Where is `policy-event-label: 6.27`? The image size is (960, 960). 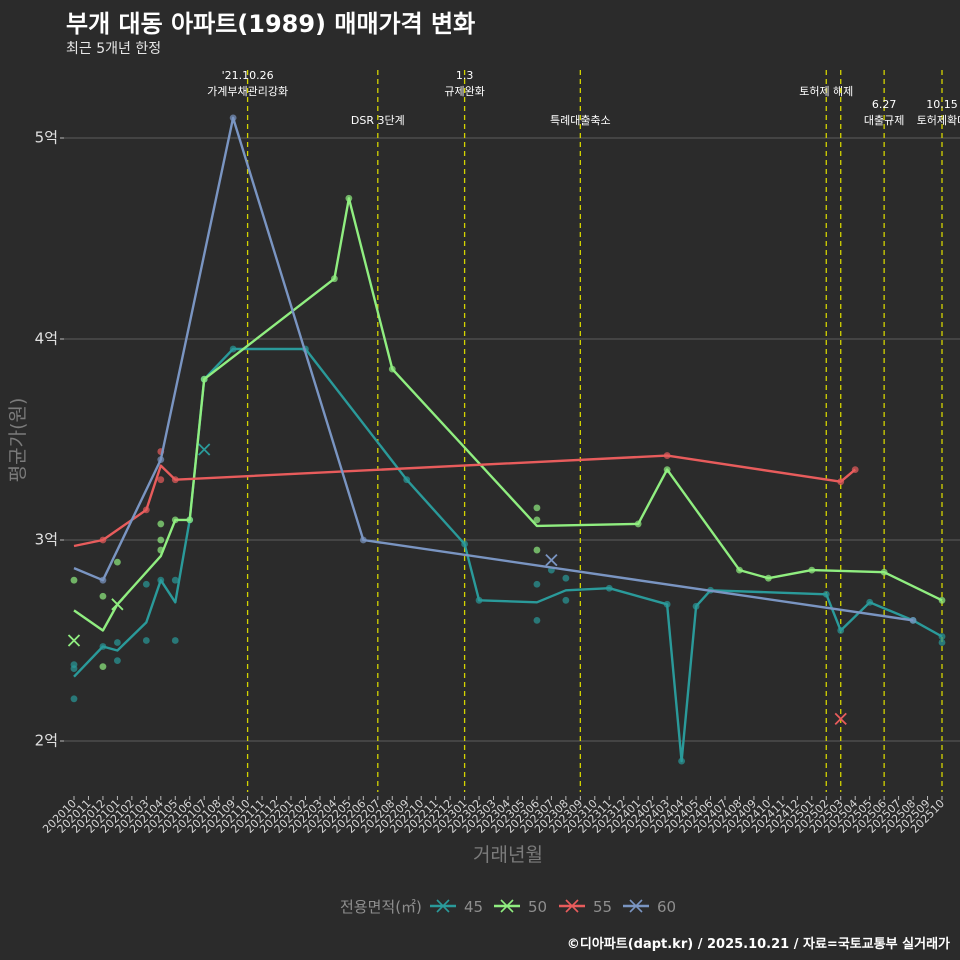 policy-event-label: 6.27 is located at coordinates (884, 104).